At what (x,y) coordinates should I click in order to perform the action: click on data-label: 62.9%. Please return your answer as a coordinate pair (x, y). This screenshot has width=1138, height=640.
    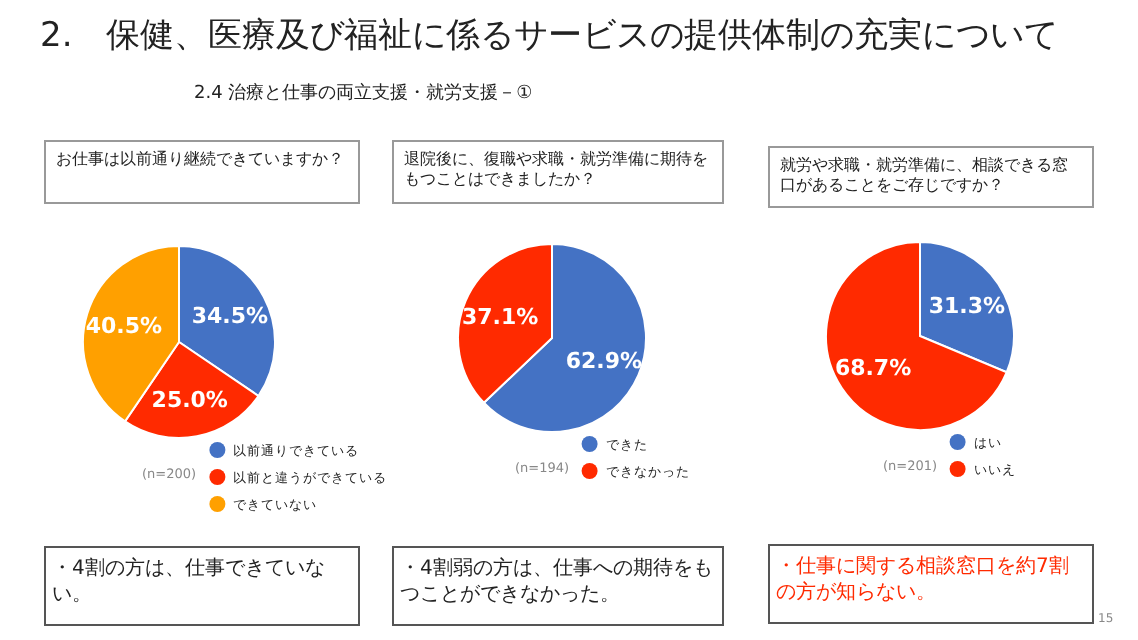
    Looking at the image, I should click on (603, 361).